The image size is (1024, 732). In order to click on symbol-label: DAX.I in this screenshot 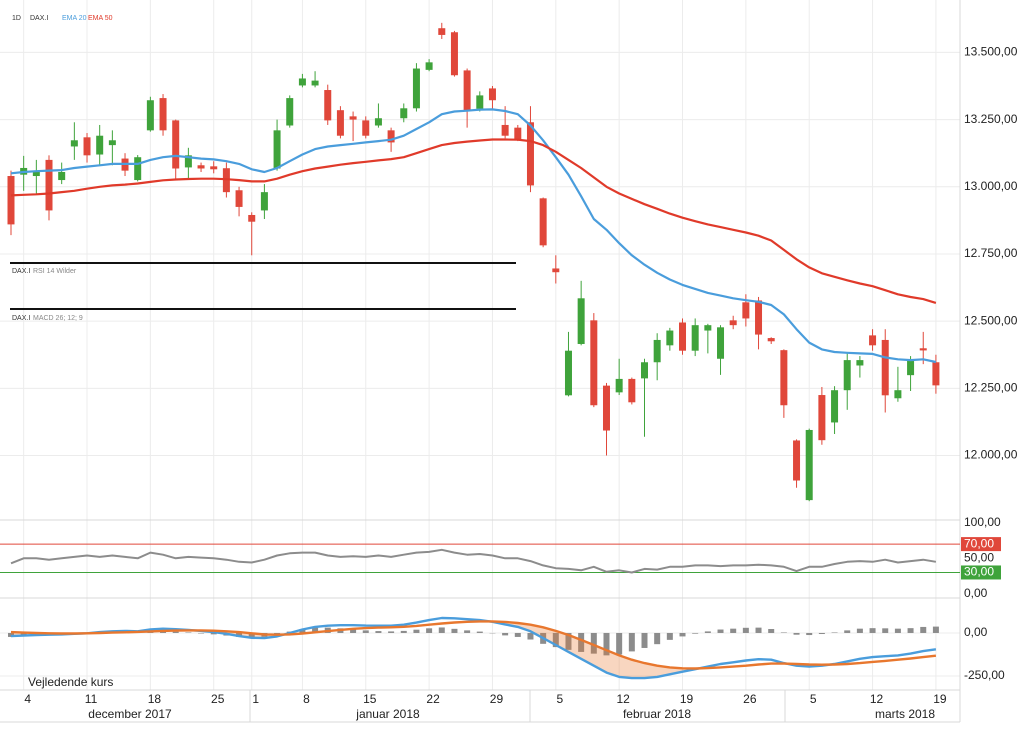, I will do `click(39, 18)`.